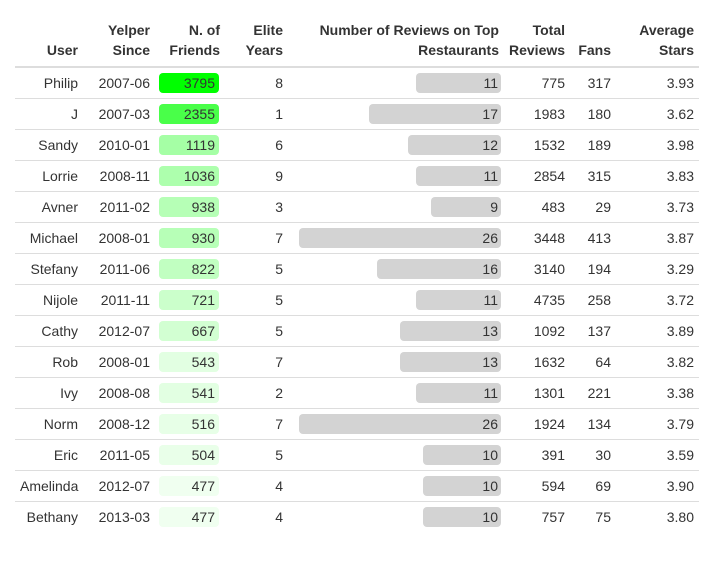  I want to click on cell-user: Ivy, so click(49, 393).